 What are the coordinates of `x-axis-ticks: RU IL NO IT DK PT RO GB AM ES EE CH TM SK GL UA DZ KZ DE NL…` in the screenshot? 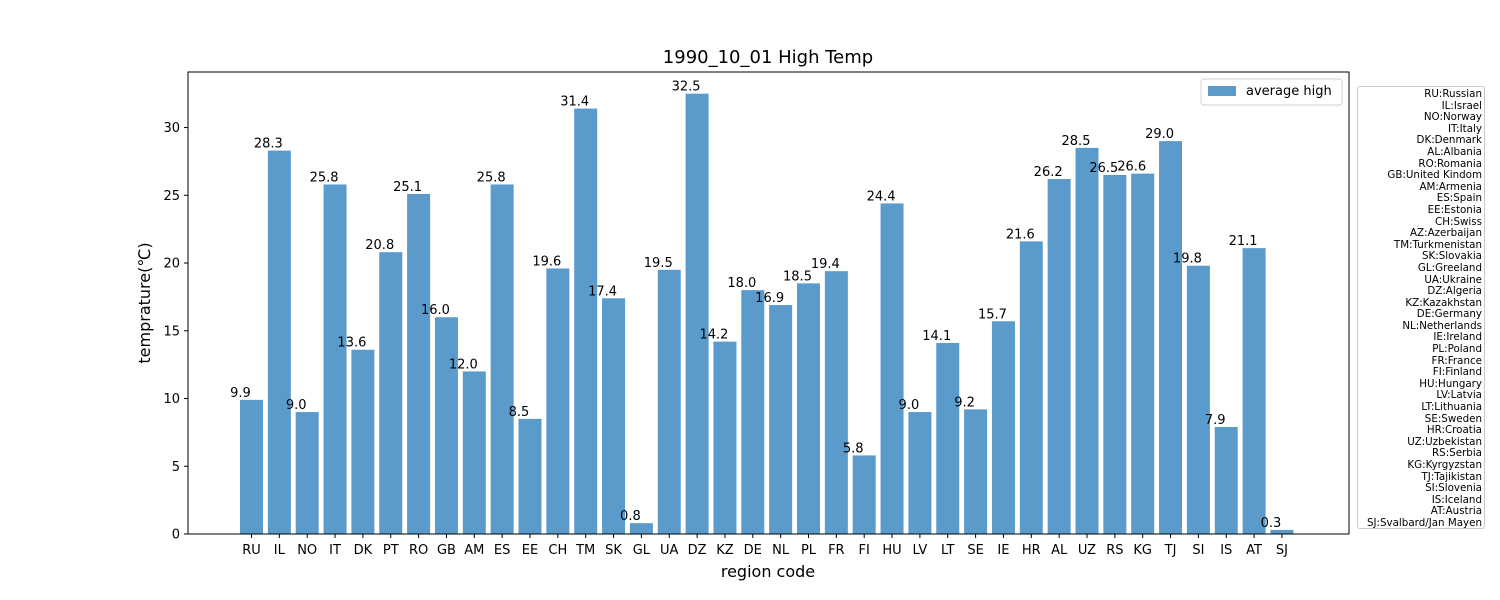 It's located at (765, 546).